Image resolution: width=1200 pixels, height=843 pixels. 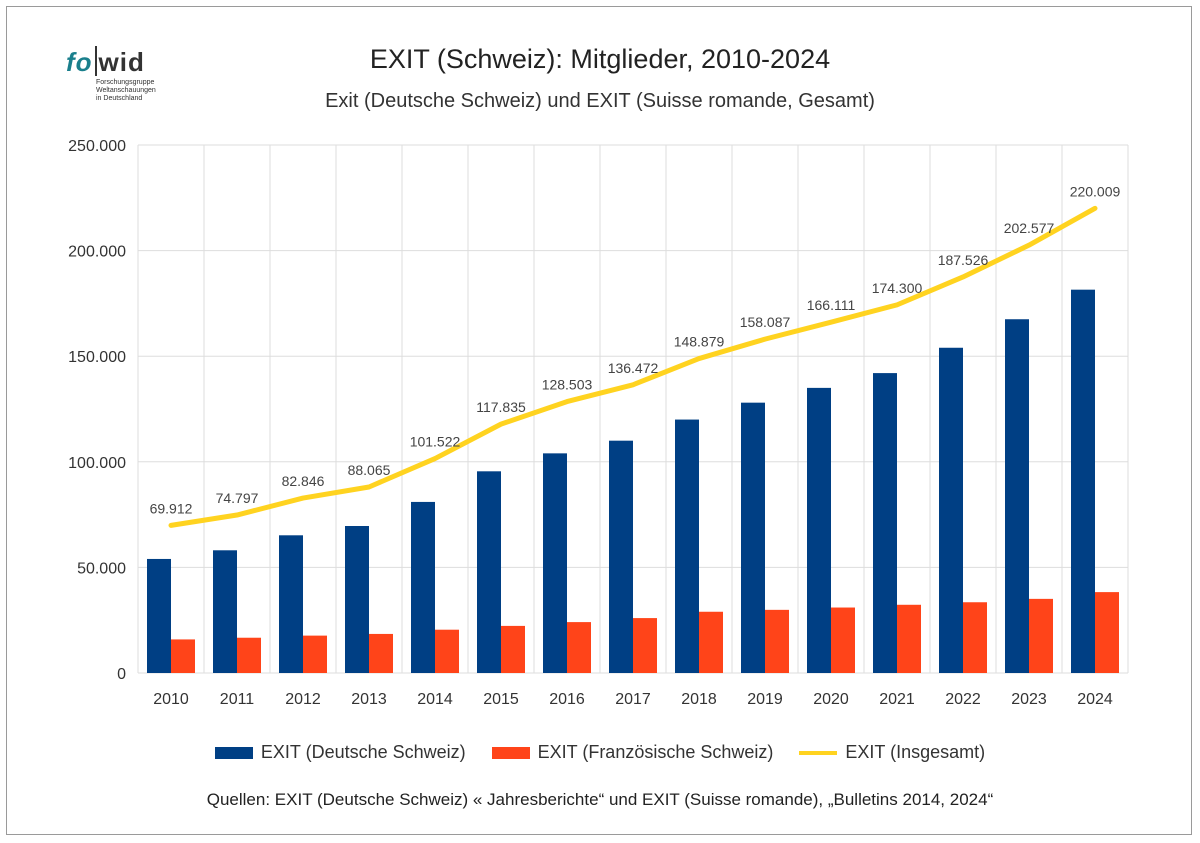 I want to click on y-tick-label: 250.000, so click(x=97, y=146).